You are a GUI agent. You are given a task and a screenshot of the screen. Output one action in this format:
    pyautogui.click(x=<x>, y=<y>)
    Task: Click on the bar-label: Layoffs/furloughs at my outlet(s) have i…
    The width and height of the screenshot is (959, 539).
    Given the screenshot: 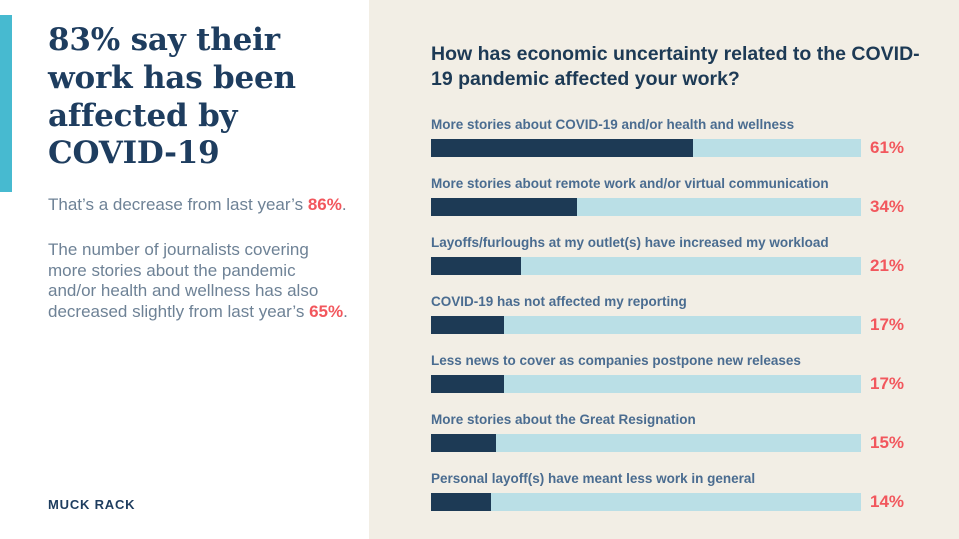 What is the action you would take?
    pyautogui.click(x=630, y=242)
    